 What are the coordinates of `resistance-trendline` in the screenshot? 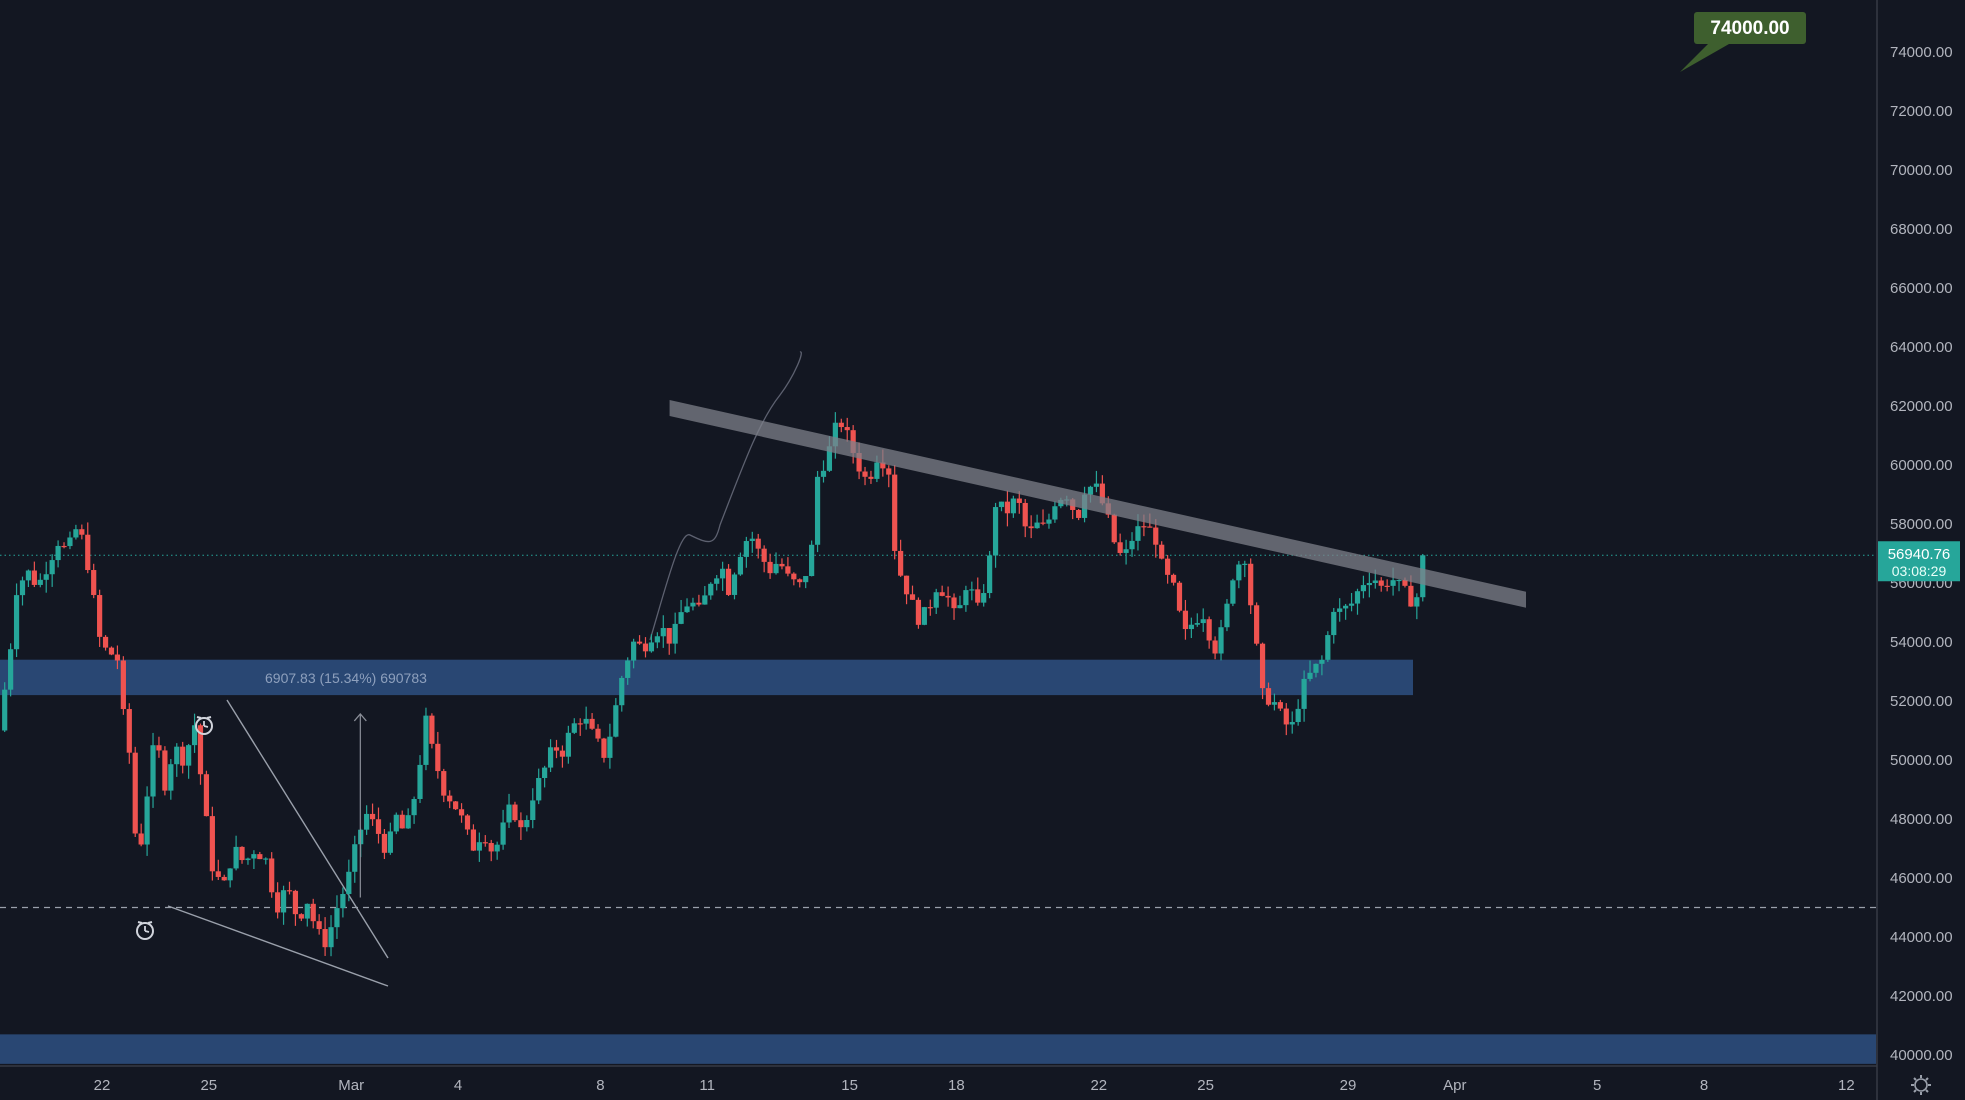 It's located at (1097, 504).